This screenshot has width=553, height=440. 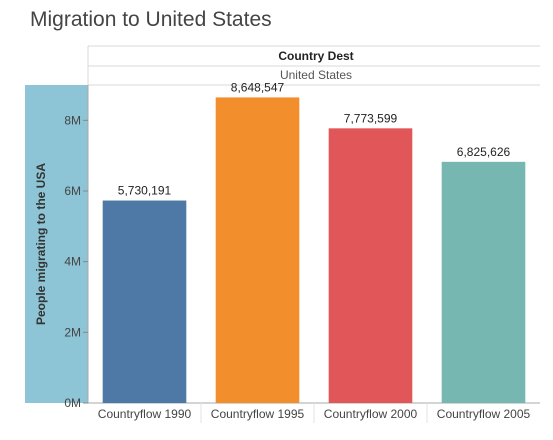 What do you see at coordinates (315, 56) in the screenshot?
I see `column-header-label: Country Dest` at bounding box center [315, 56].